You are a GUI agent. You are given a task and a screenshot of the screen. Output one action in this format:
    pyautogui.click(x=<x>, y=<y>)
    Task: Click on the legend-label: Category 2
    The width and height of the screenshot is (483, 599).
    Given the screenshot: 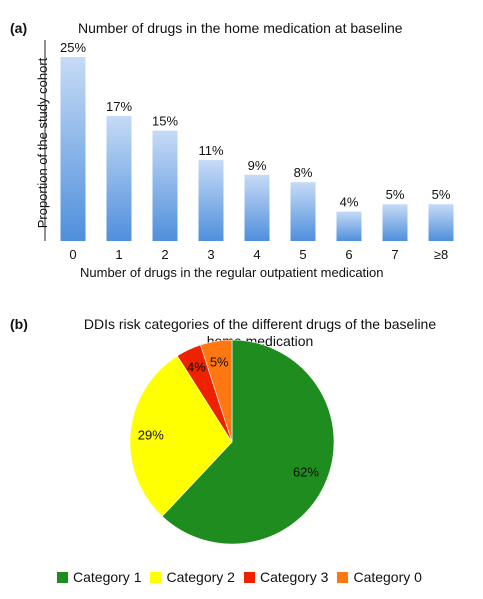 What is the action you would take?
    pyautogui.click(x=200, y=577)
    